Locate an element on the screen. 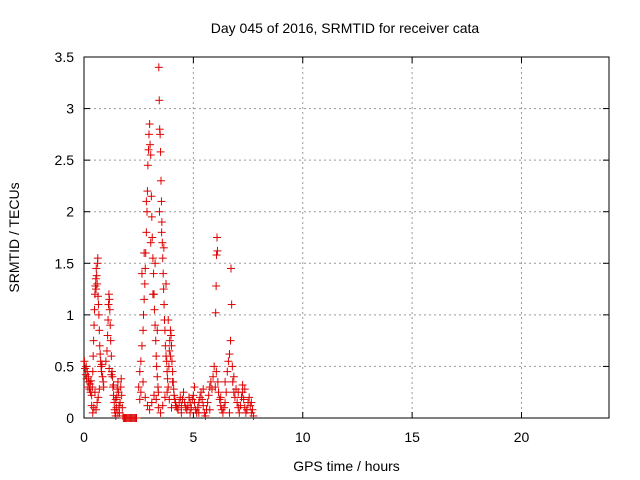 This screenshot has width=640, height=480. x-axis-label: GPS time / hours is located at coordinates (346, 466).